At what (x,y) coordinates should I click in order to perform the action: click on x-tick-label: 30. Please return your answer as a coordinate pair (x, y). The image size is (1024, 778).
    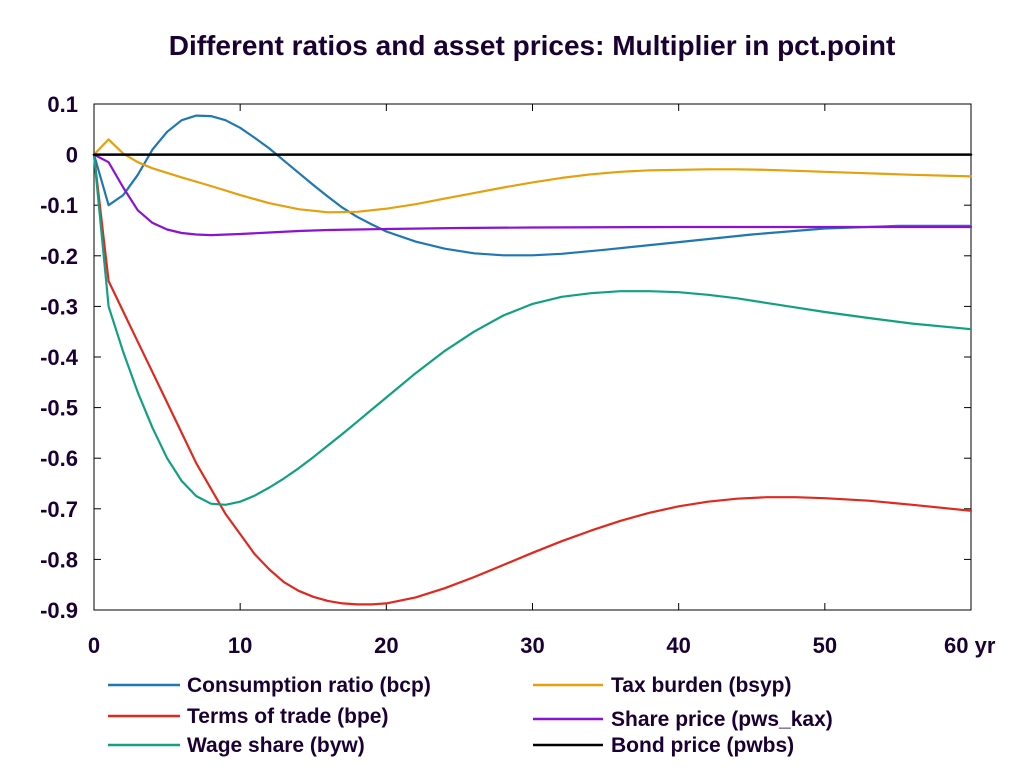
    Looking at the image, I should click on (532, 645).